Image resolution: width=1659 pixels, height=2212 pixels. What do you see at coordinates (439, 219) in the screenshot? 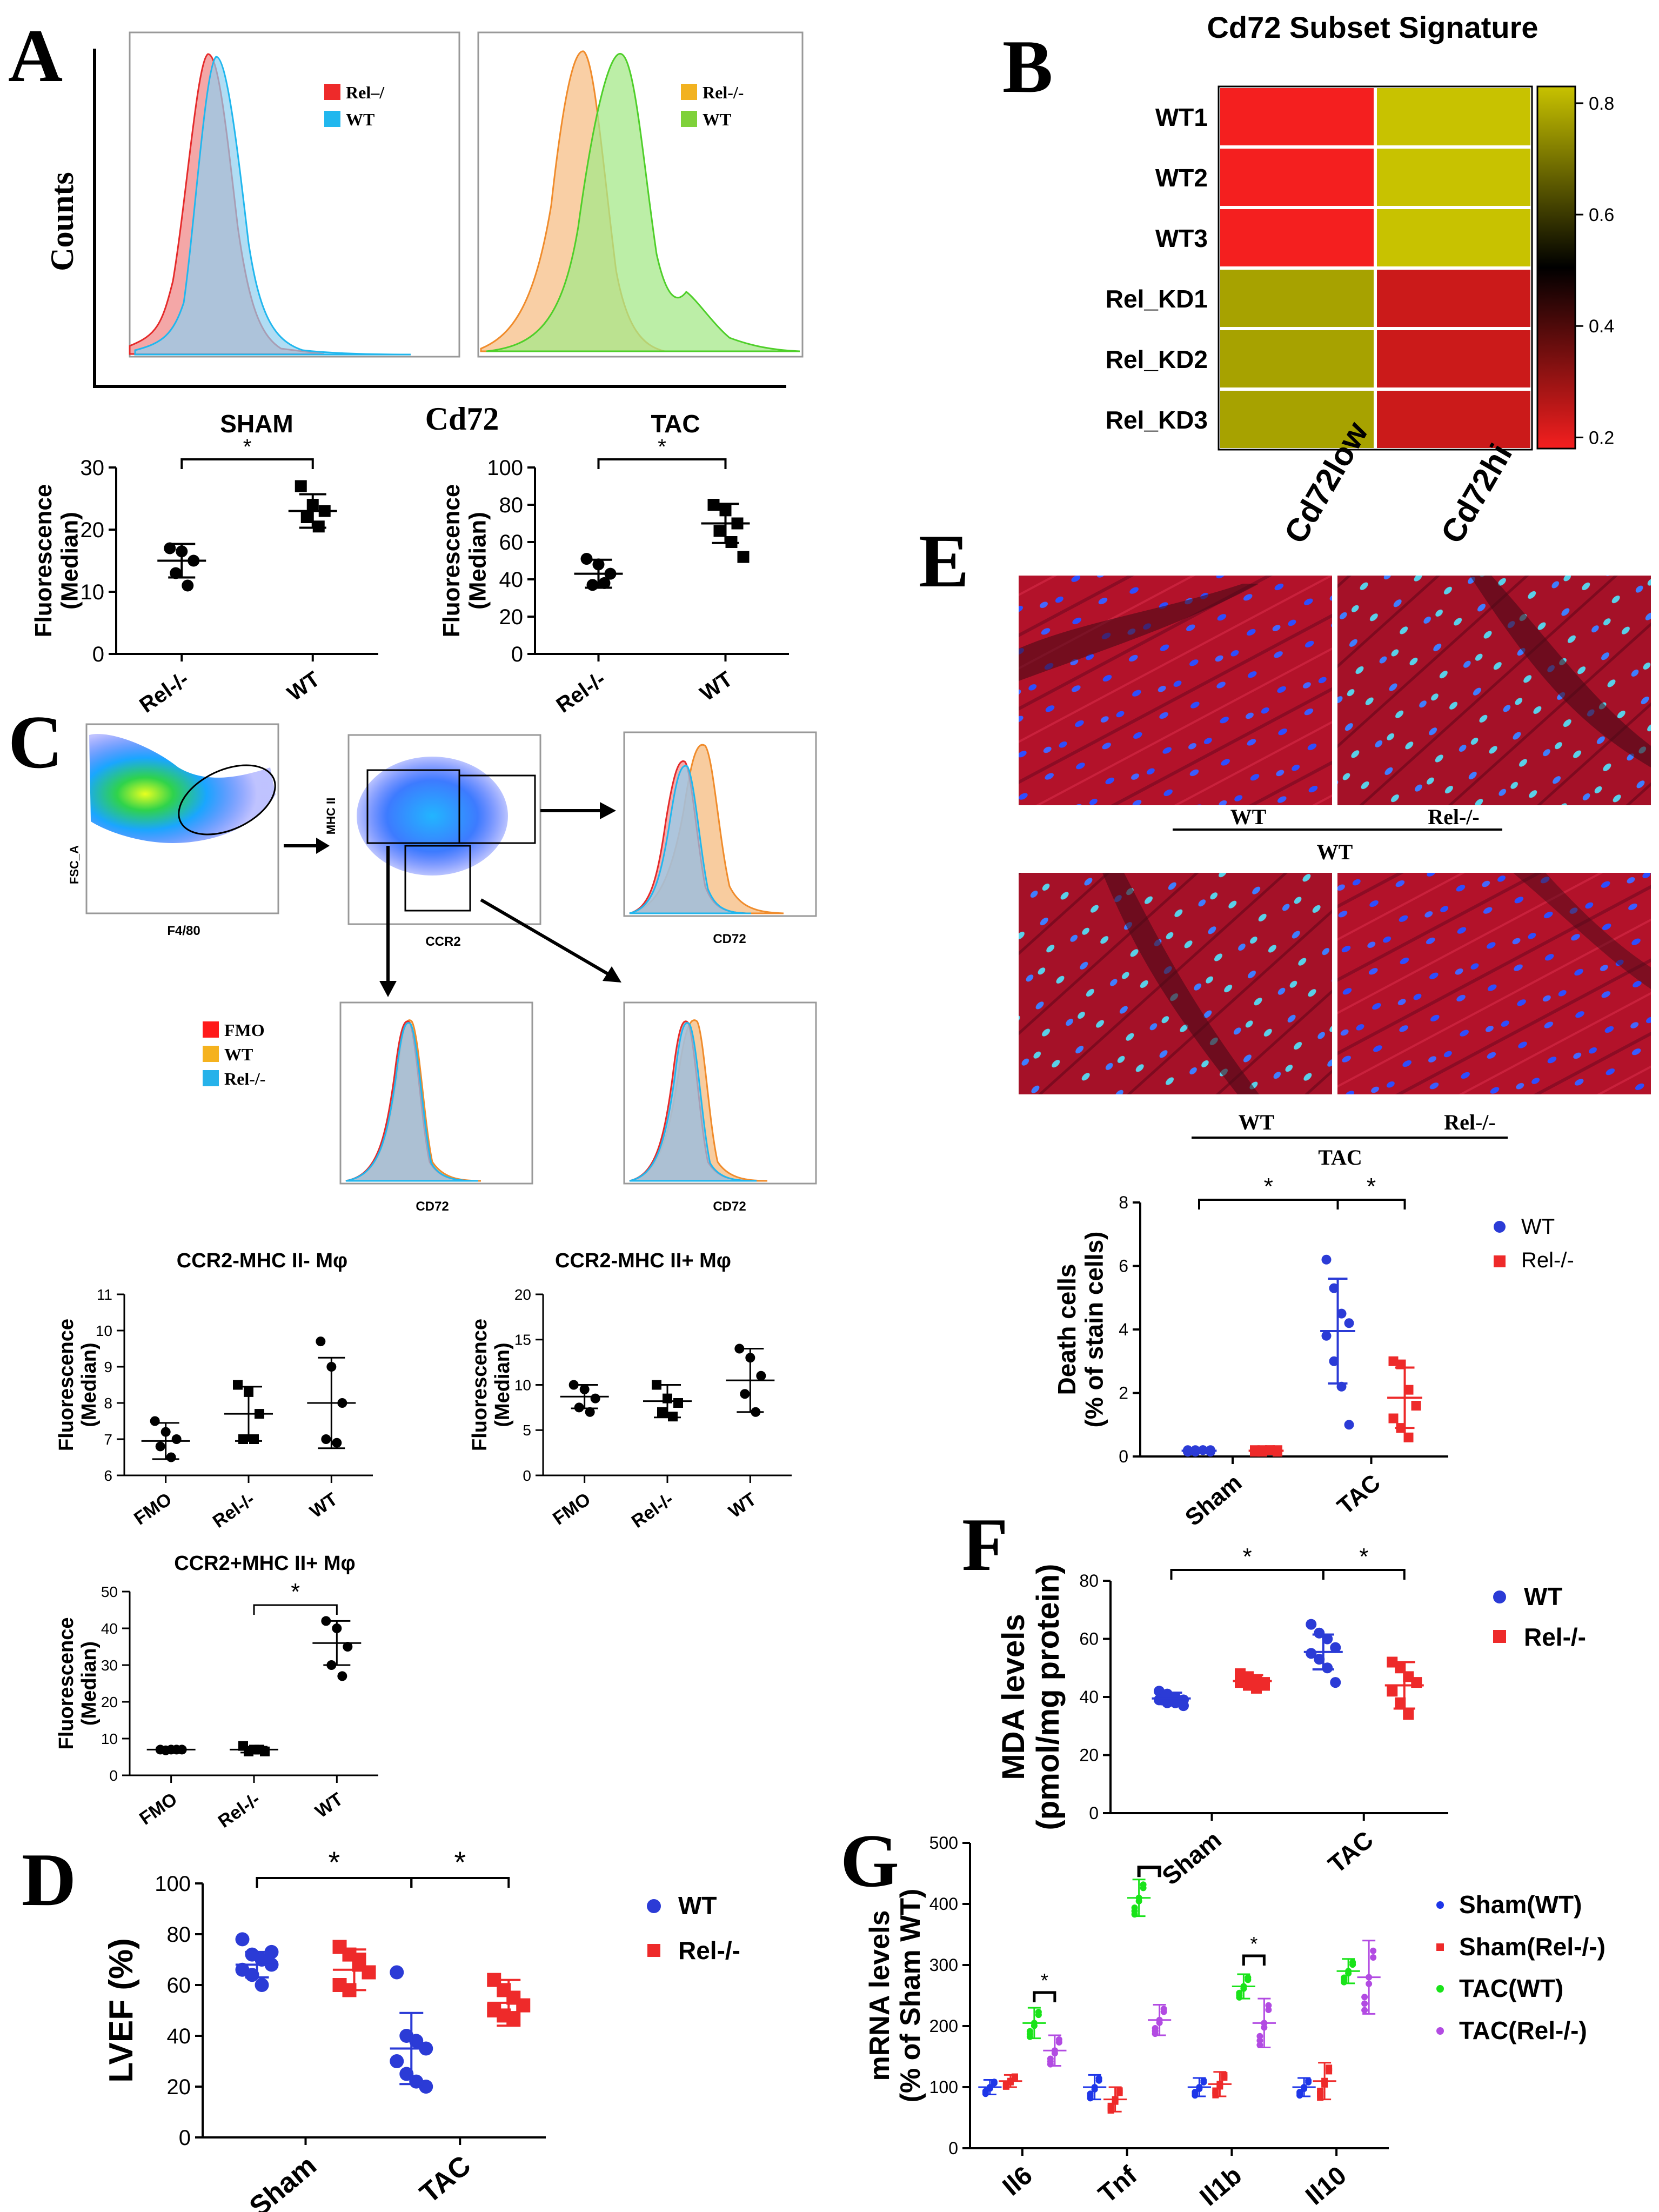
I see `axis-line` at bounding box center [439, 219].